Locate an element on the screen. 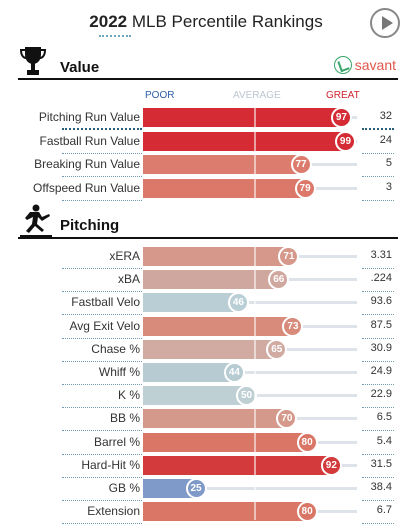 The height and width of the screenshot is (531, 412). percentile-track: 71 is located at coordinates (250, 256).